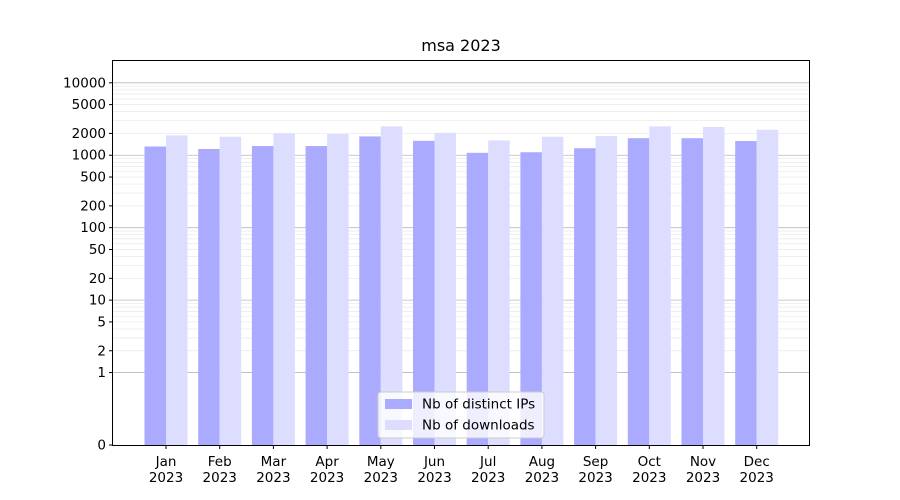 The height and width of the screenshot is (500, 900). Describe the element at coordinates (97, 279) in the screenshot. I see `y-tick-label: 20` at that location.